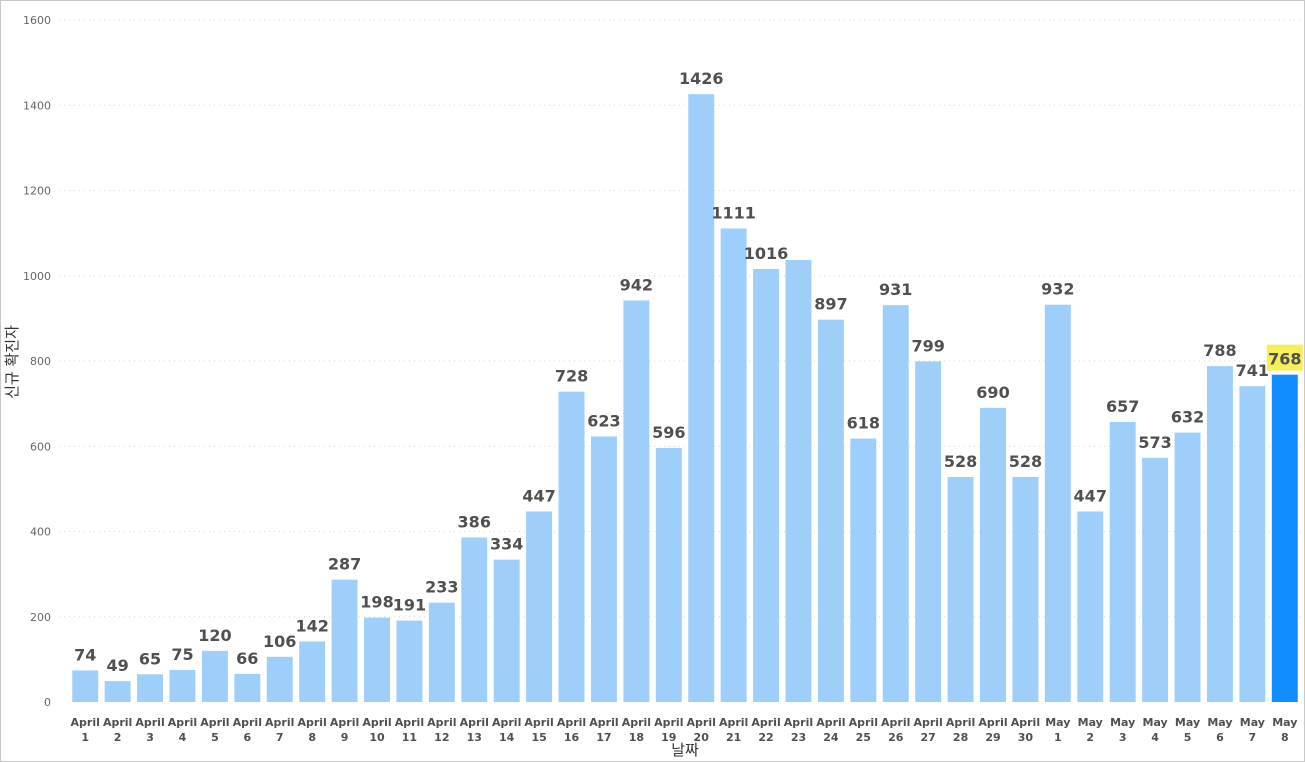  What do you see at coordinates (927, 345) in the screenshot?
I see `data-label: 799` at bounding box center [927, 345].